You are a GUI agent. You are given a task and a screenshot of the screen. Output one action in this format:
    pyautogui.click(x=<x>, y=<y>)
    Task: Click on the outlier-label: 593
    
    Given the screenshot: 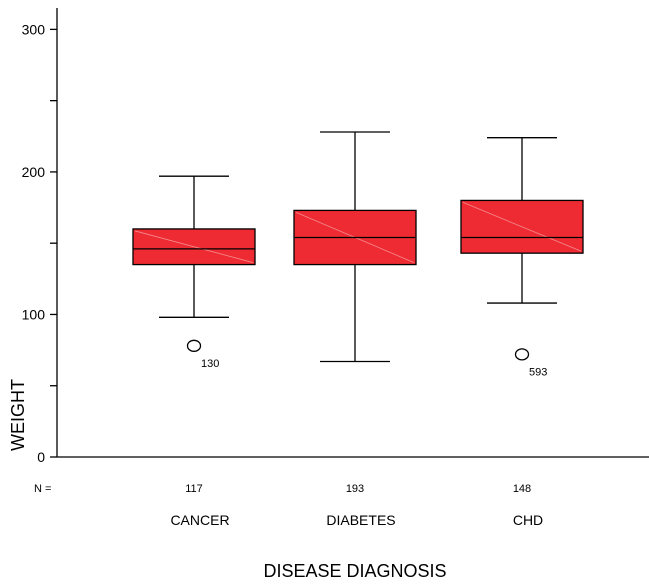 What is the action you would take?
    pyautogui.click(x=538, y=372)
    